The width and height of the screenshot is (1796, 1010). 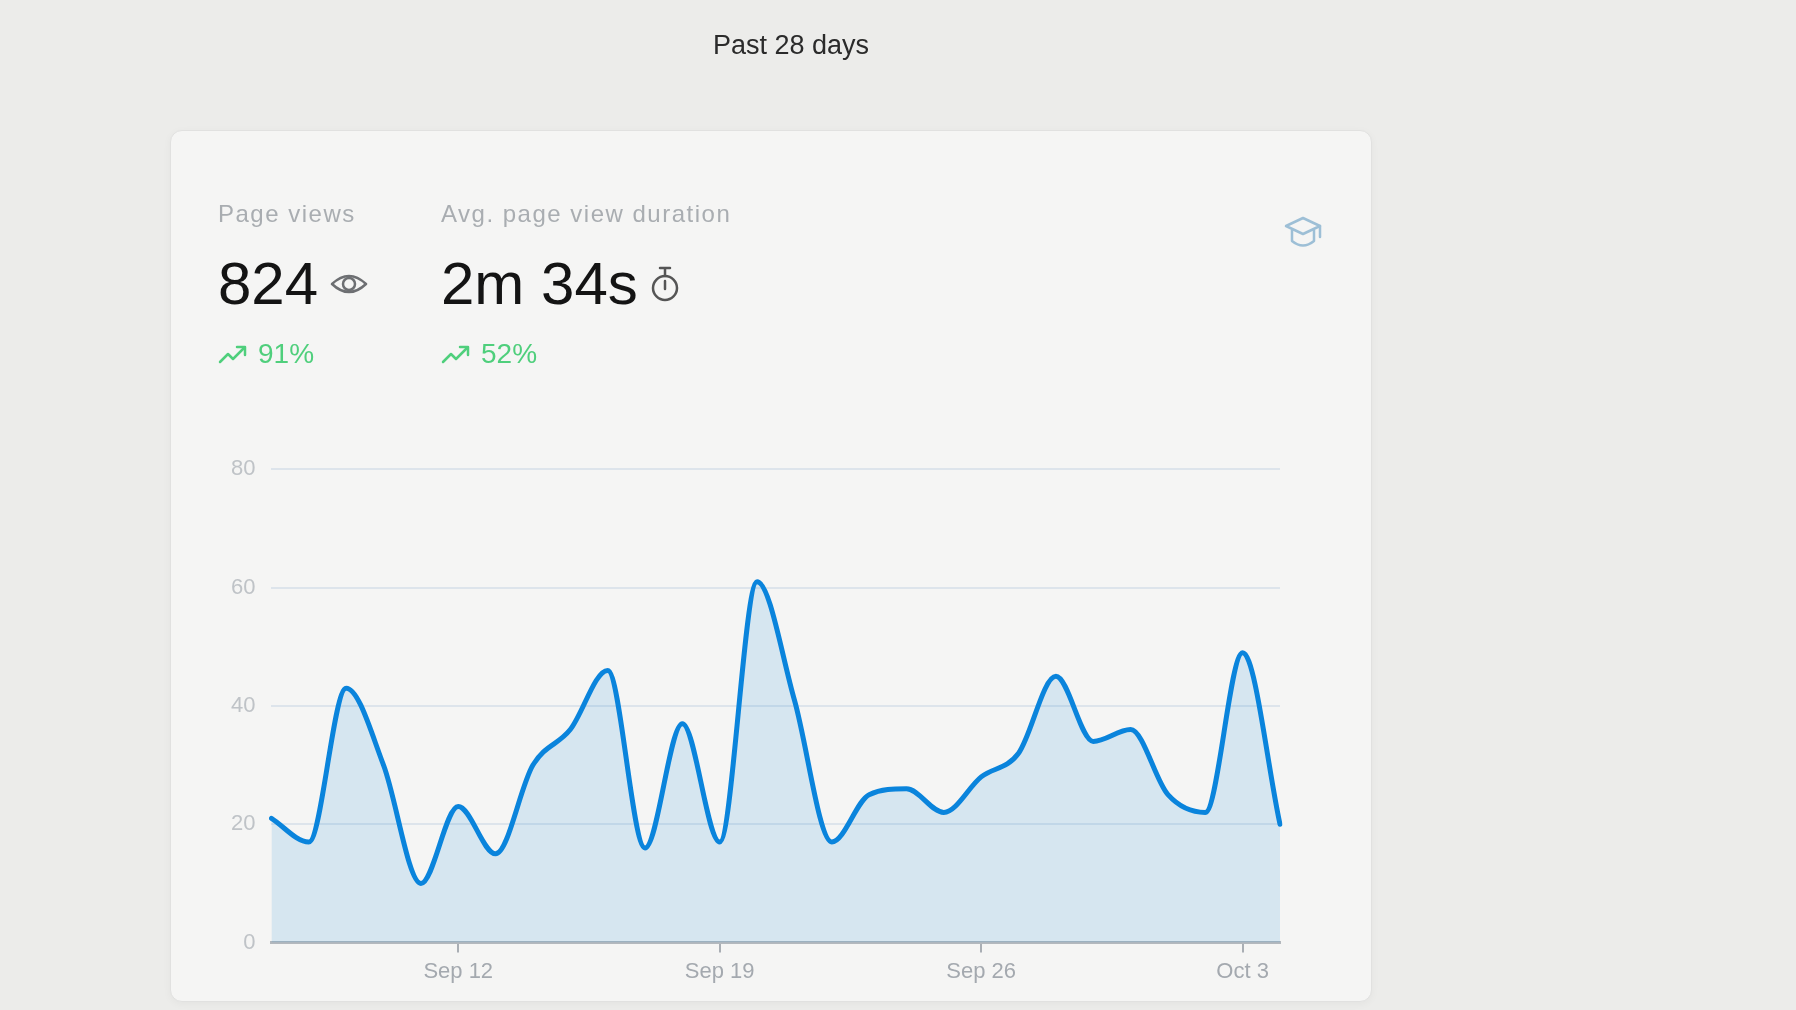 What do you see at coordinates (791, 45) in the screenshot?
I see `chart-title: Past 28 days` at bounding box center [791, 45].